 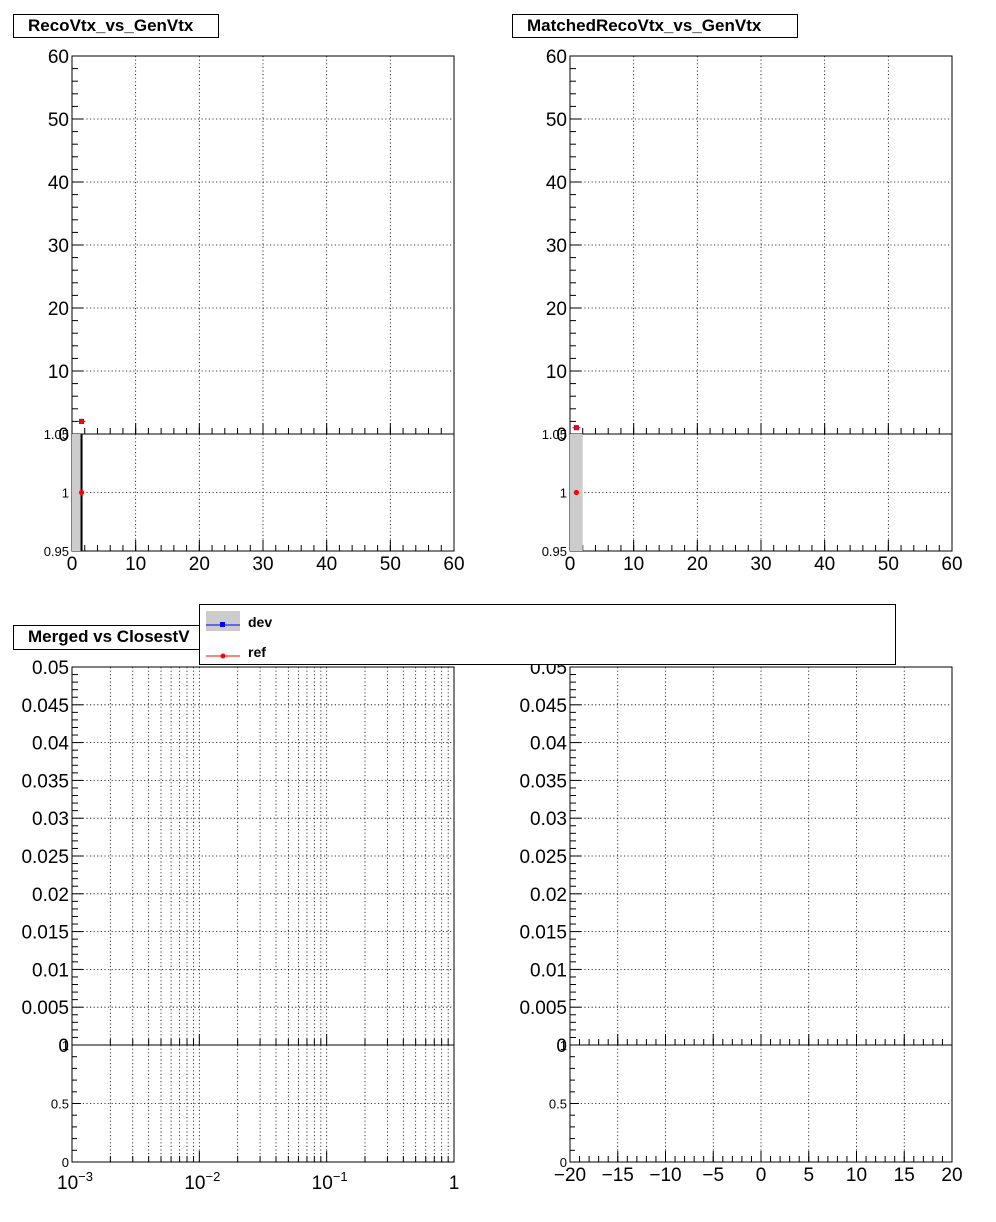 I want to click on x-tick-label: 5, so click(x=808, y=1175).